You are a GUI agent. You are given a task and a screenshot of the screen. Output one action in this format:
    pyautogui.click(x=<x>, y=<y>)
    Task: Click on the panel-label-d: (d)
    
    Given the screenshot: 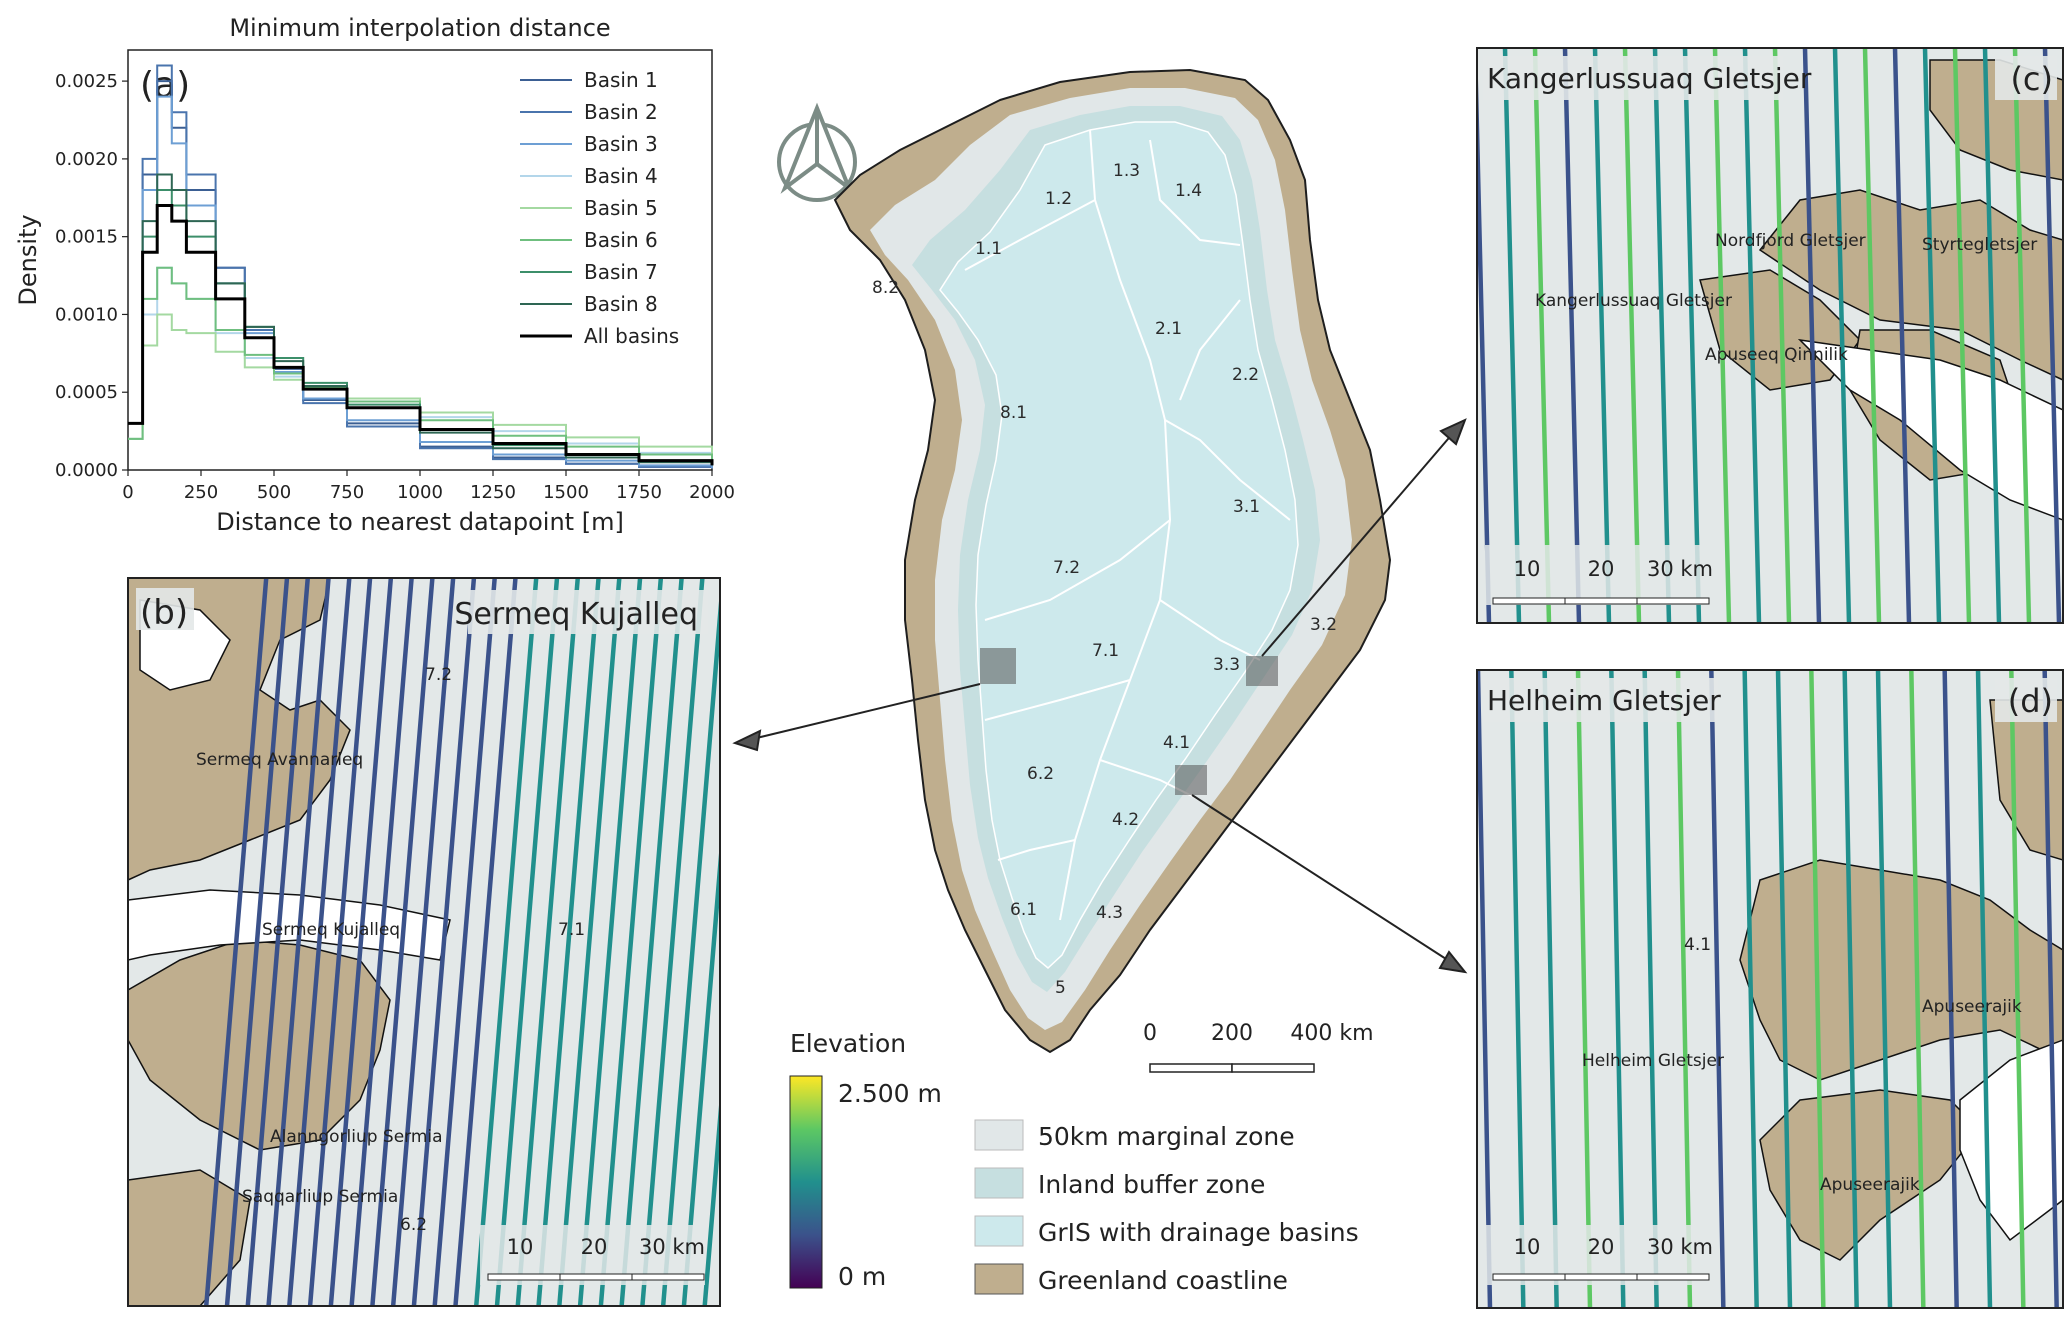 What is the action you would take?
    pyautogui.click(x=2030, y=701)
    